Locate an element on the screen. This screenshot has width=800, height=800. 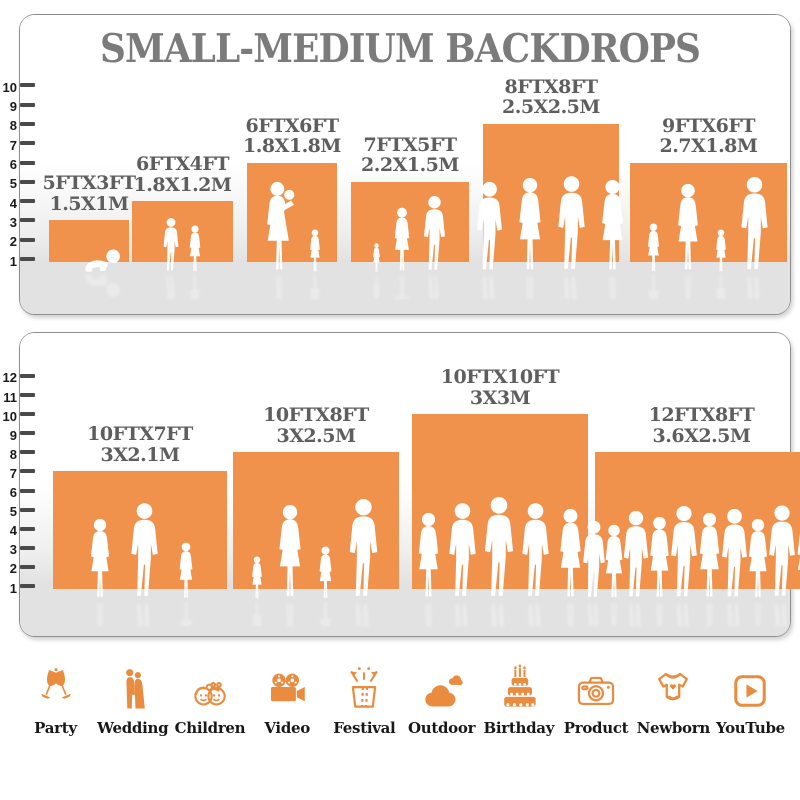
category-item-festival: Festival is located at coordinates (364, 696).